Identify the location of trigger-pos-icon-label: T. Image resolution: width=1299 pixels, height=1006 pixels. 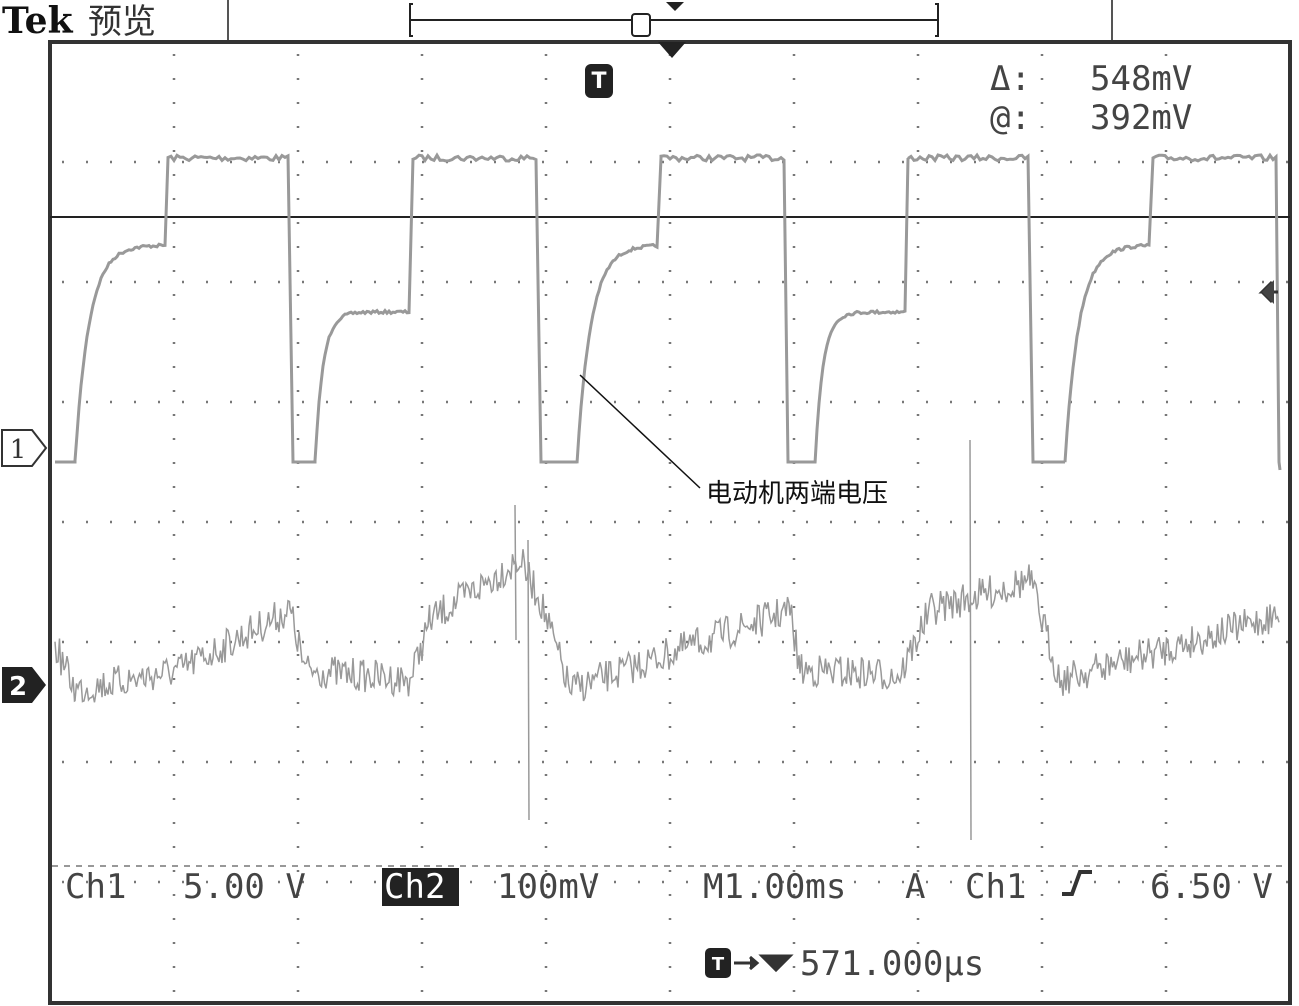
(718, 964).